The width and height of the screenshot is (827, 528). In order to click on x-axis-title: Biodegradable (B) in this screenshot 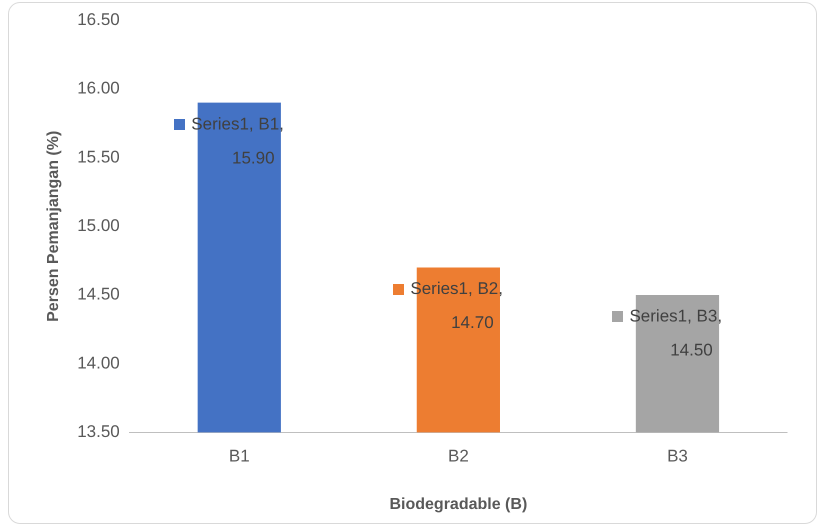, I will do `click(458, 504)`.